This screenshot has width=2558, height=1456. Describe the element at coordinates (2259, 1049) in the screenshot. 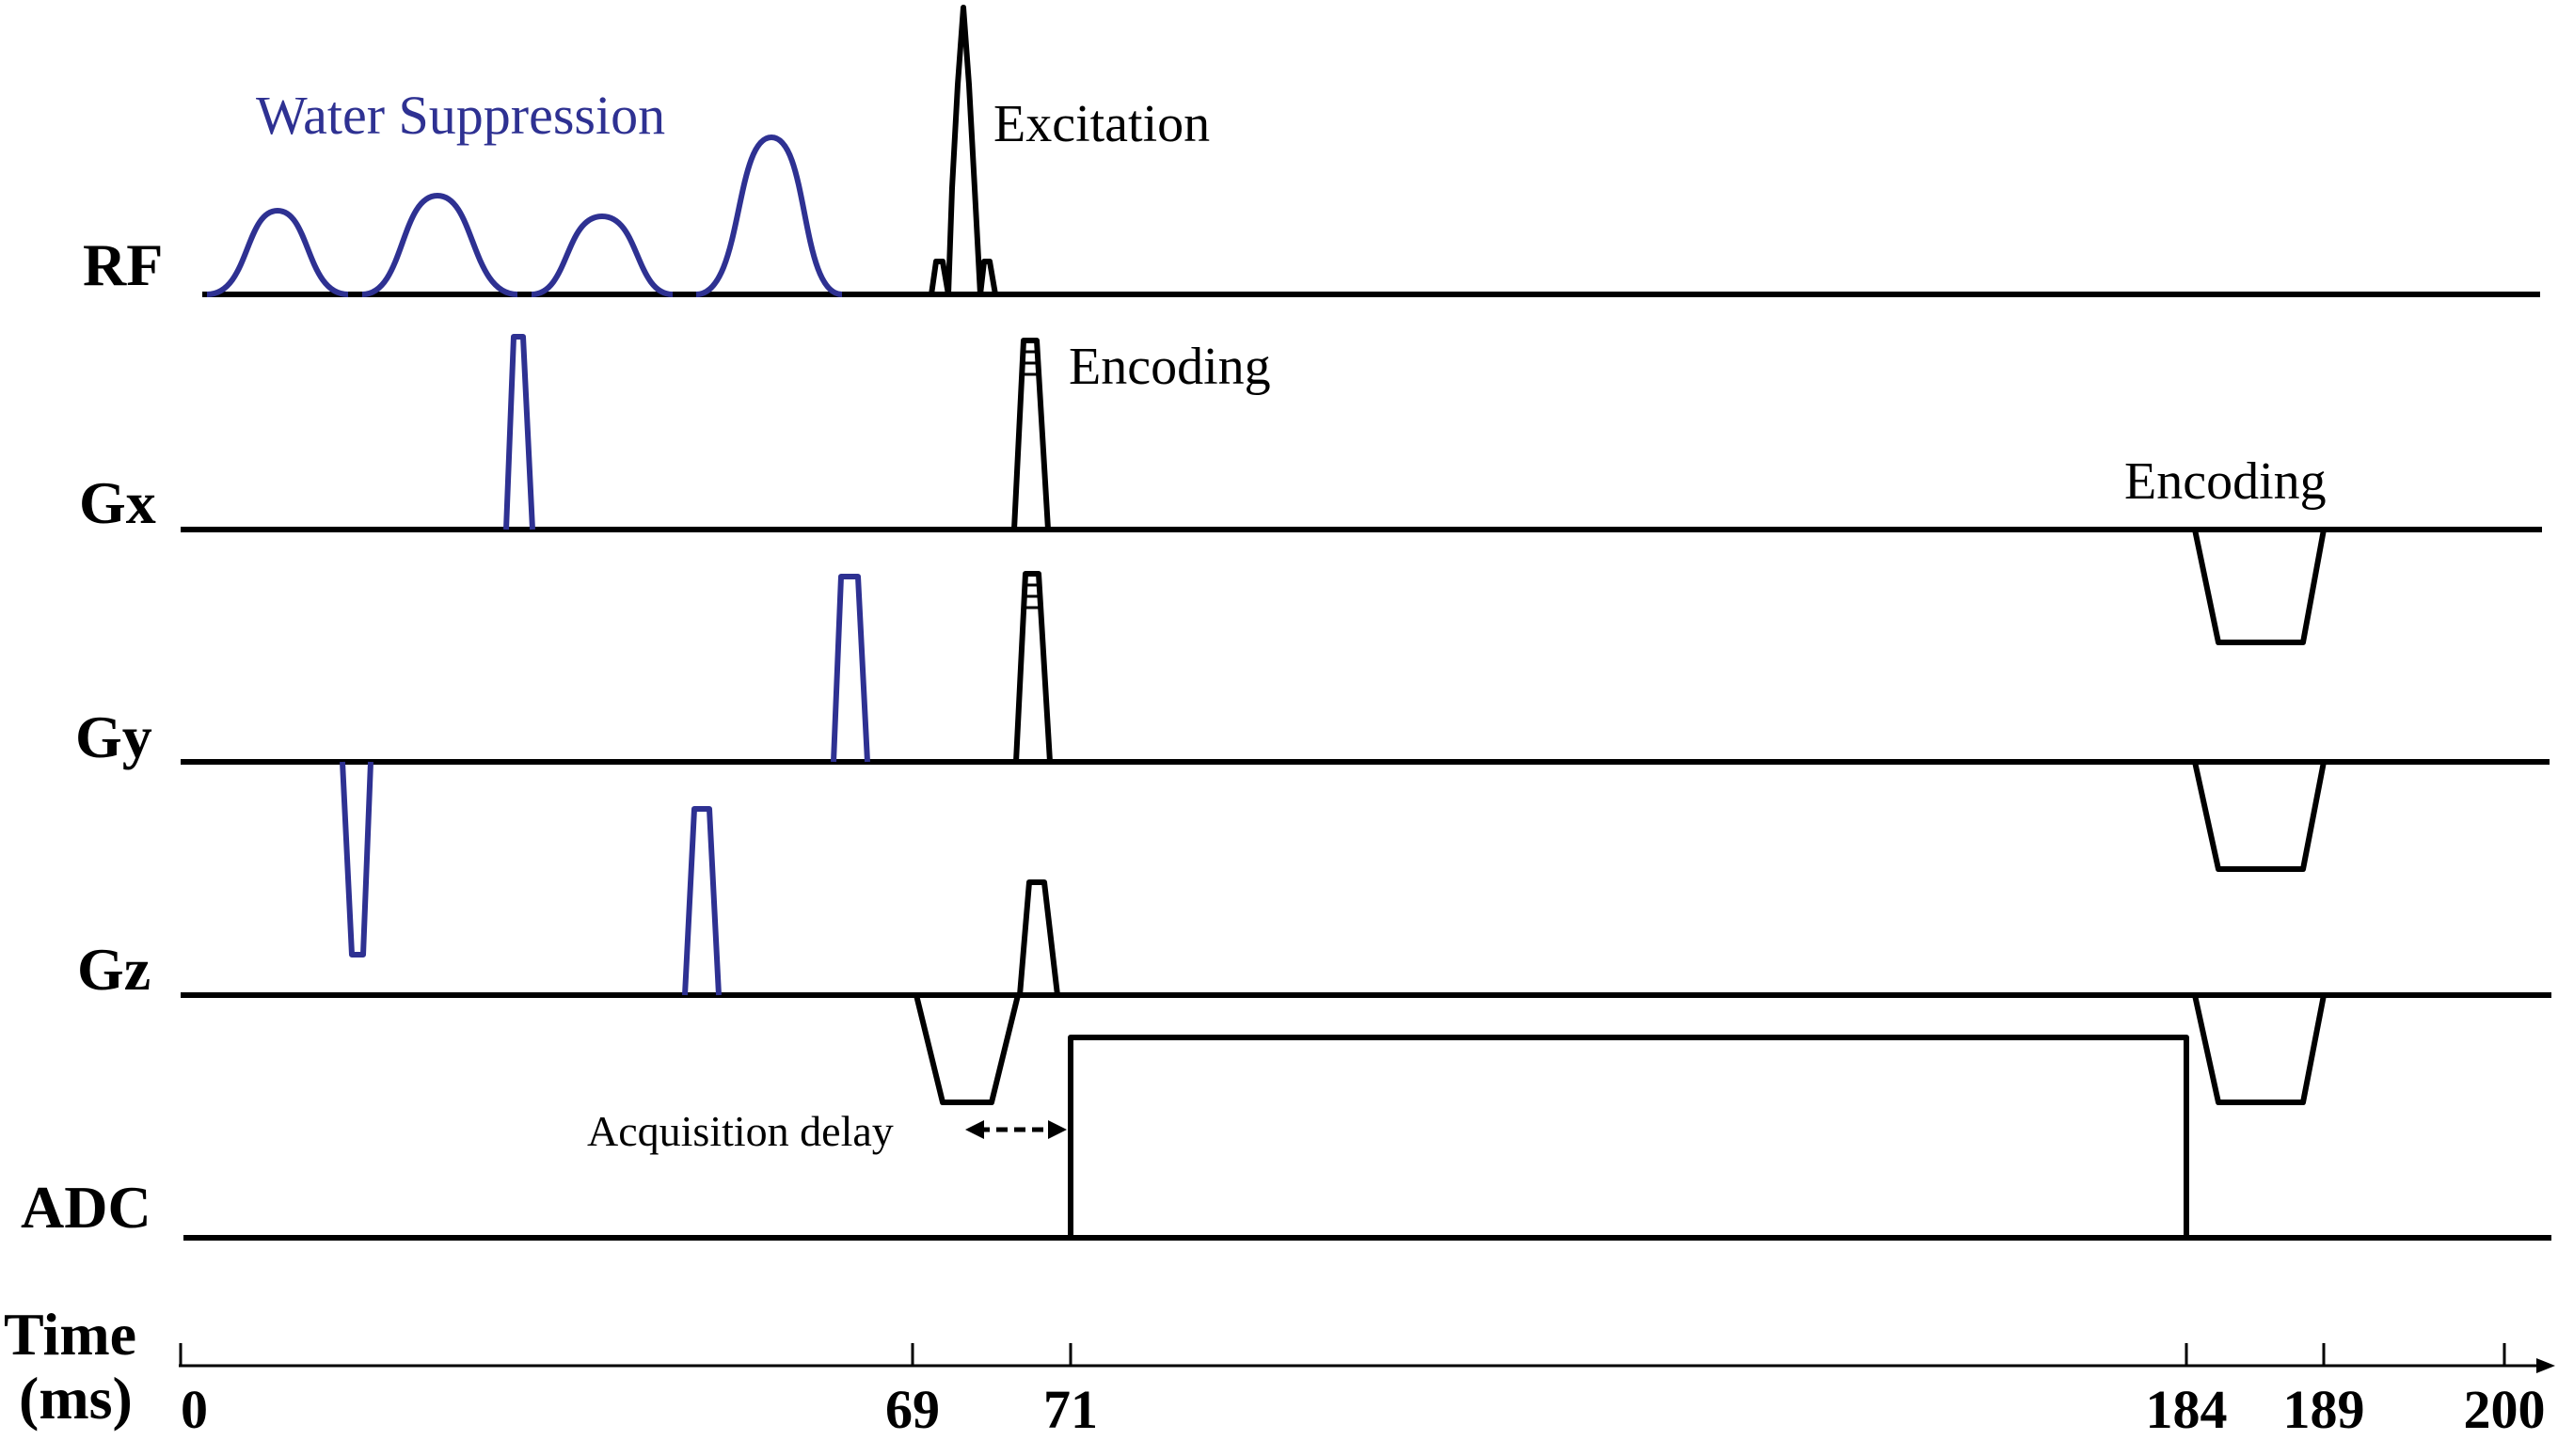

I see `gz-end-encoding-gradient` at that location.